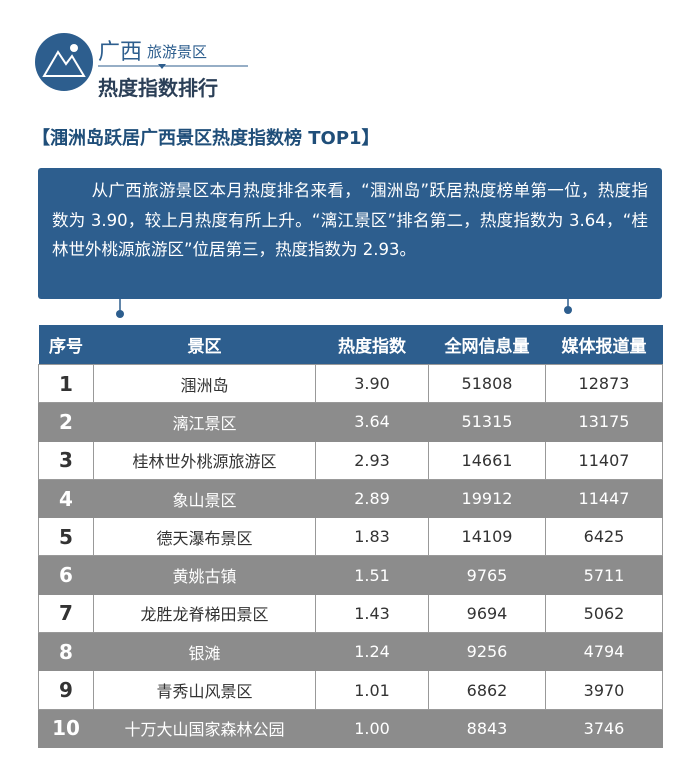 The image size is (693, 783). What do you see at coordinates (372, 652) in the screenshot?
I see `table-cell: 1.24` at bounding box center [372, 652].